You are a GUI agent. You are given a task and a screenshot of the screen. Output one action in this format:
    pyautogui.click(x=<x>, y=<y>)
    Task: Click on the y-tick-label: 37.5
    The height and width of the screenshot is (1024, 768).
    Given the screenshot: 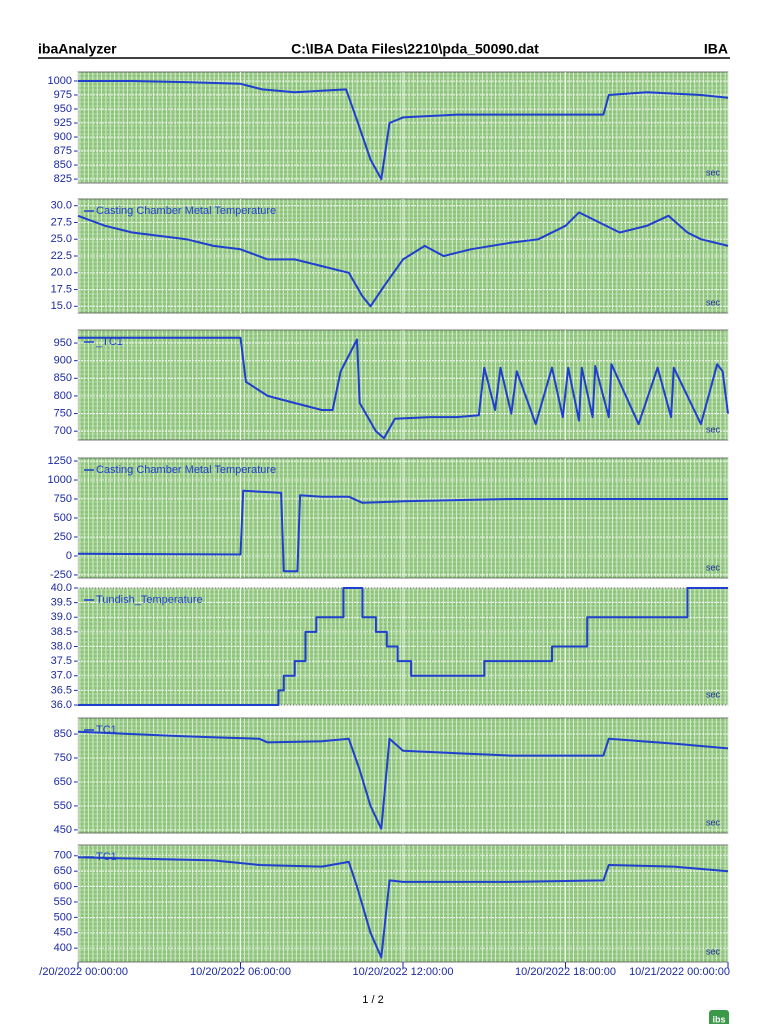 What is the action you would take?
    pyautogui.click(x=61, y=661)
    